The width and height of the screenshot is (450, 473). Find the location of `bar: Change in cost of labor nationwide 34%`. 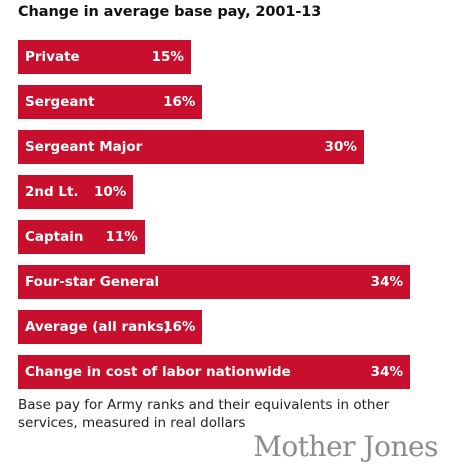

bar: Change in cost of labor nationwide 34% is located at coordinates (214, 372).